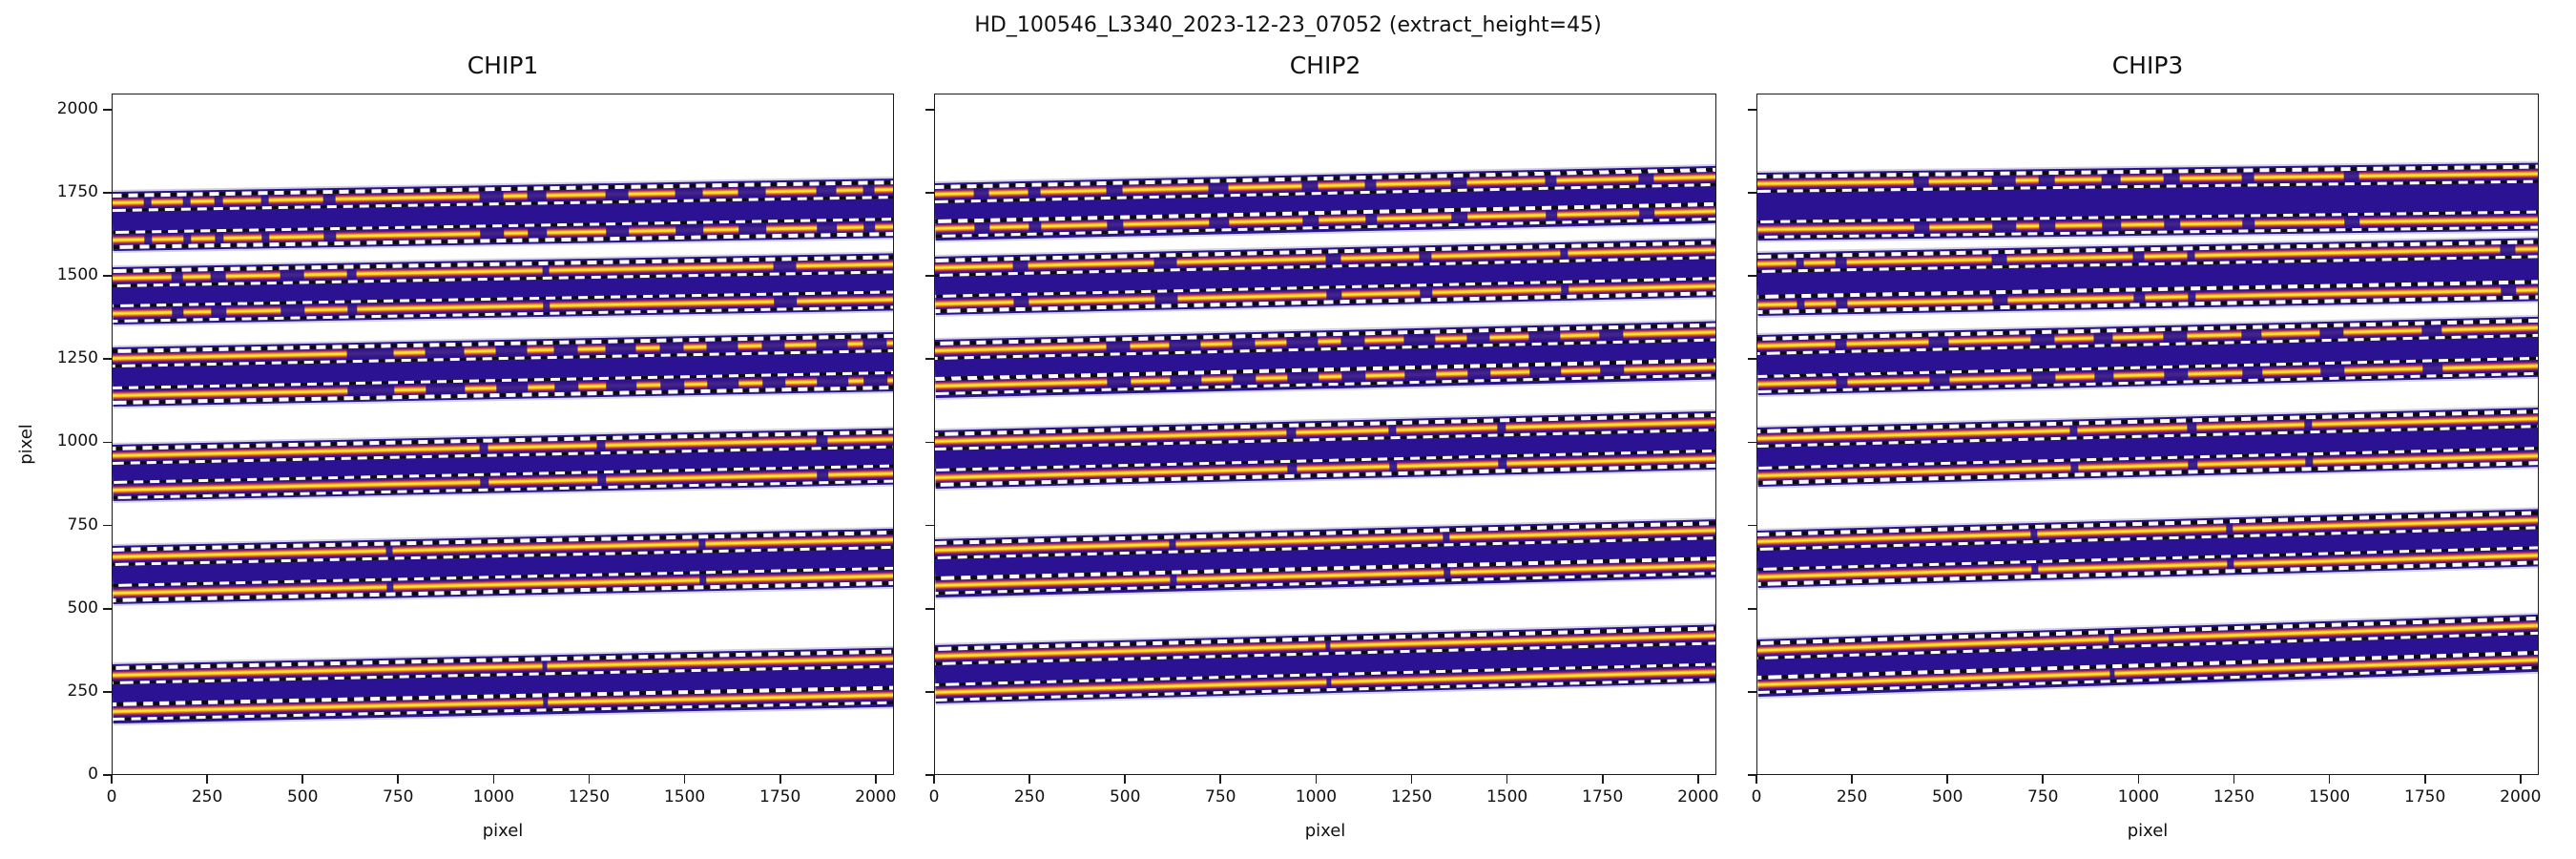  I want to click on y-axis-tick-label: 2000, so click(77, 108).